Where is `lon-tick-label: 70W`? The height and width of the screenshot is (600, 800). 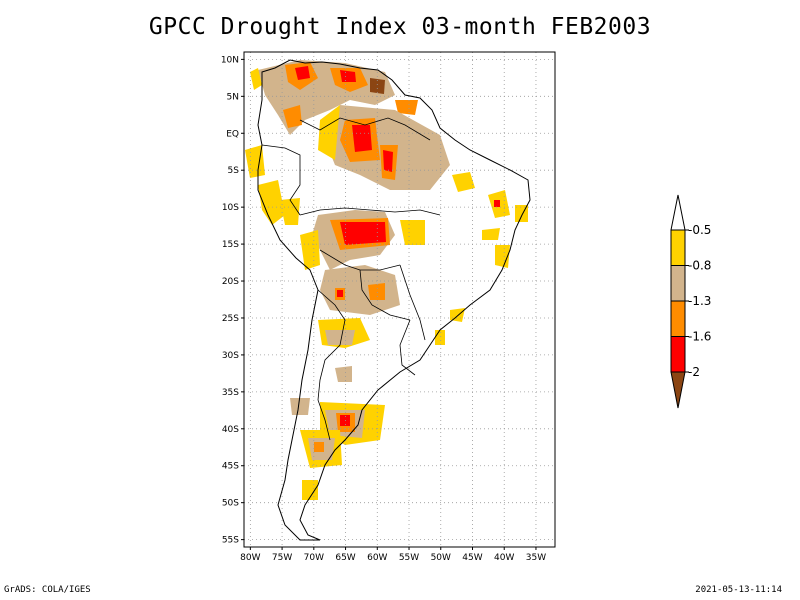 lon-tick-label: 70W is located at coordinates (314, 558).